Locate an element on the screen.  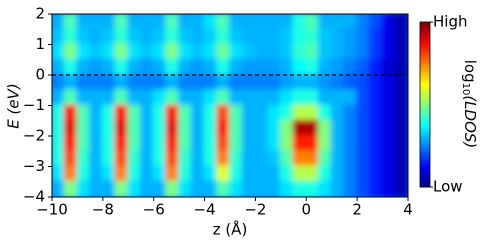
x-tick-label: 4 is located at coordinates (408, 210).